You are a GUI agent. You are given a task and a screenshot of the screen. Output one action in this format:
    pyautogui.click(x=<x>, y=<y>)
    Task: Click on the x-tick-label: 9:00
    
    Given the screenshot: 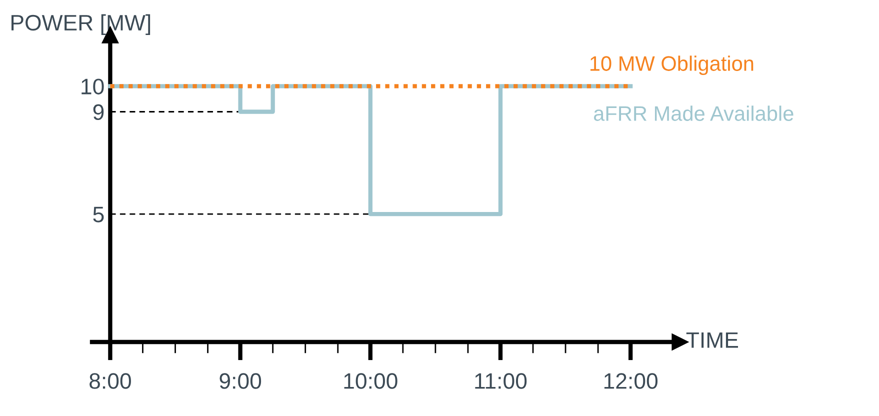 What is the action you would take?
    pyautogui.click(x=241, y=381)
    